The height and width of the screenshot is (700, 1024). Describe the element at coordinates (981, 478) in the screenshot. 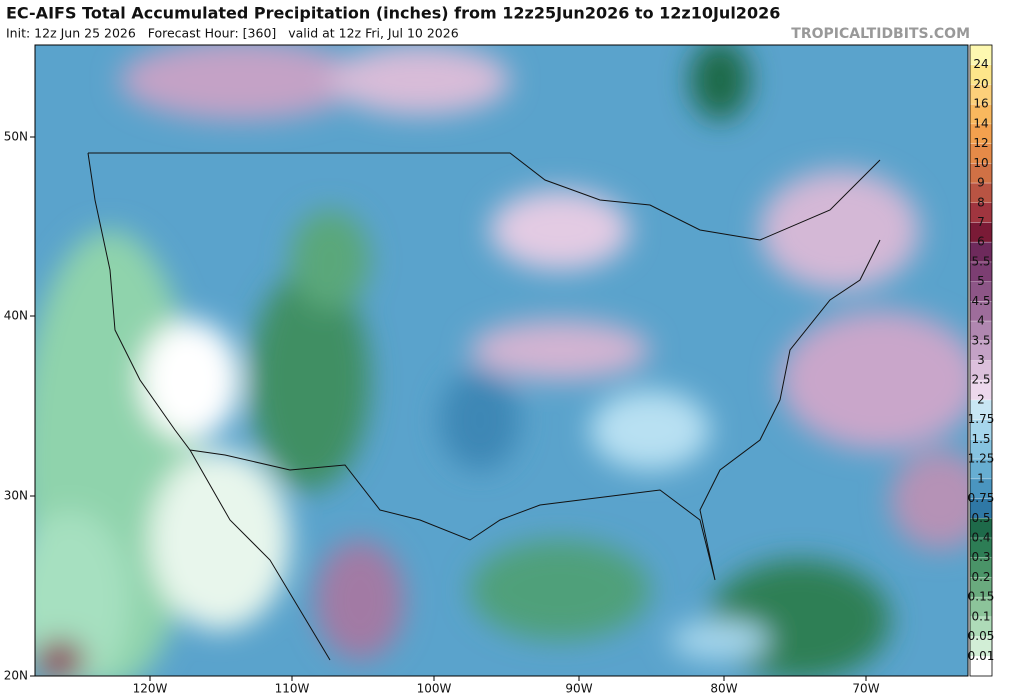

I see `colorbar-label: 1` at that location.